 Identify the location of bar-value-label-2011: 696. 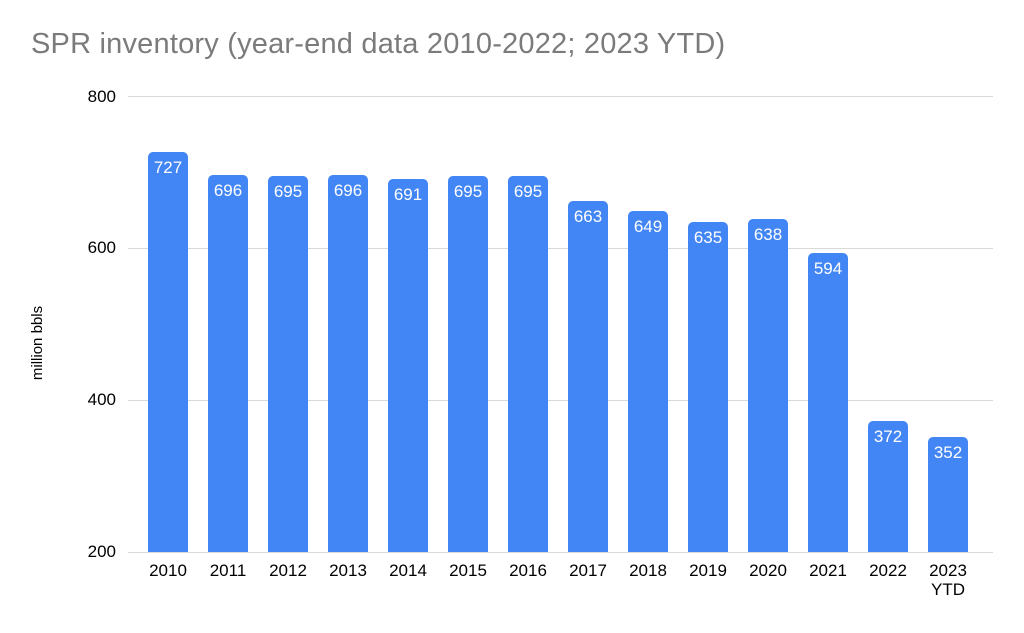
(228, 191).